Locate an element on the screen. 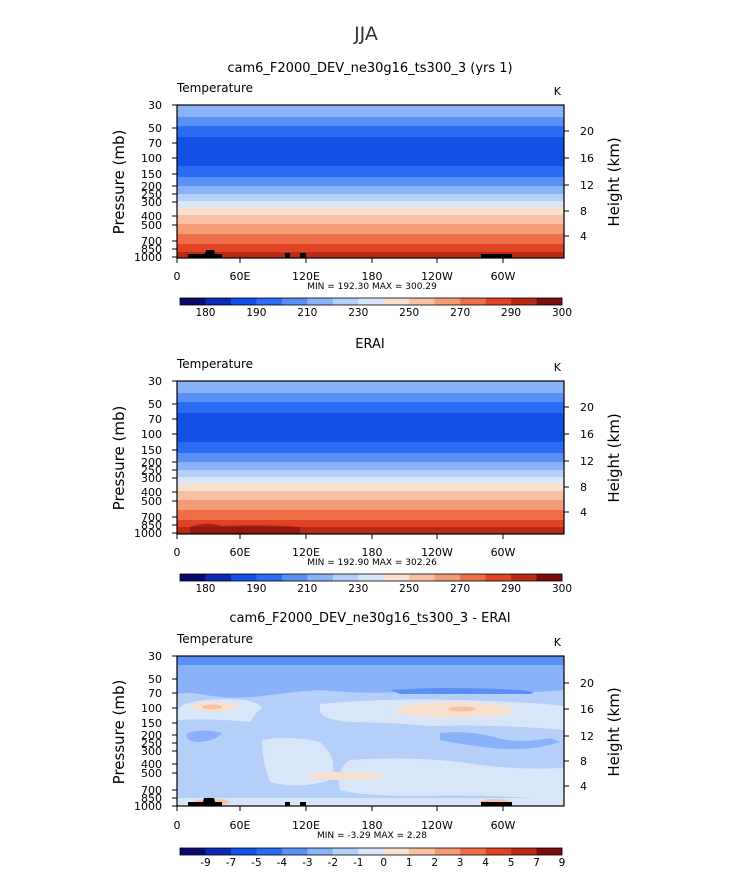 The image size is (733, 876). colorbar-tick-label: -7 is located at coordinates (231, 863).